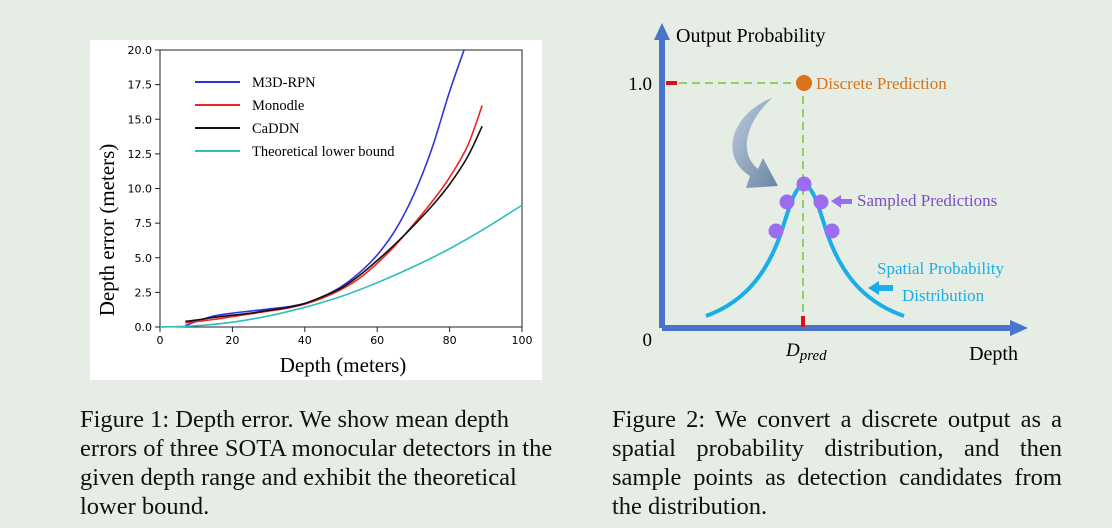 The image size is (1112, 528). What do you see at coordinates (804, 83) in the screenshot?
I see `discrete-prediction-point` at bounding box center [804, 83].